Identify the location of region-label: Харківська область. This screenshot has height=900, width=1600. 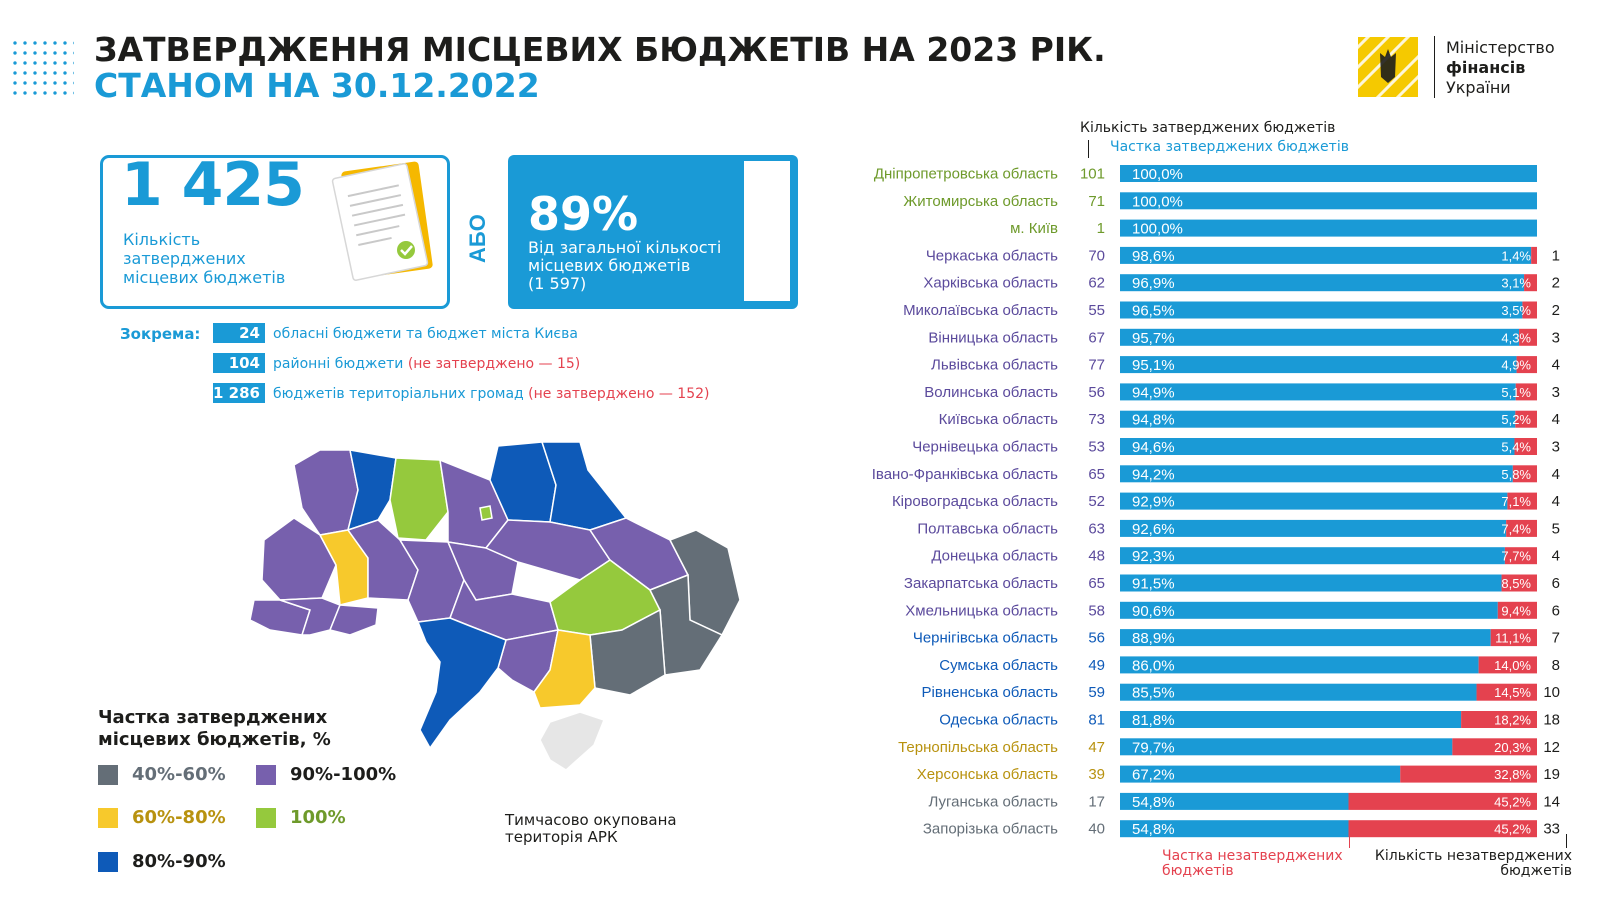
(990, 283).